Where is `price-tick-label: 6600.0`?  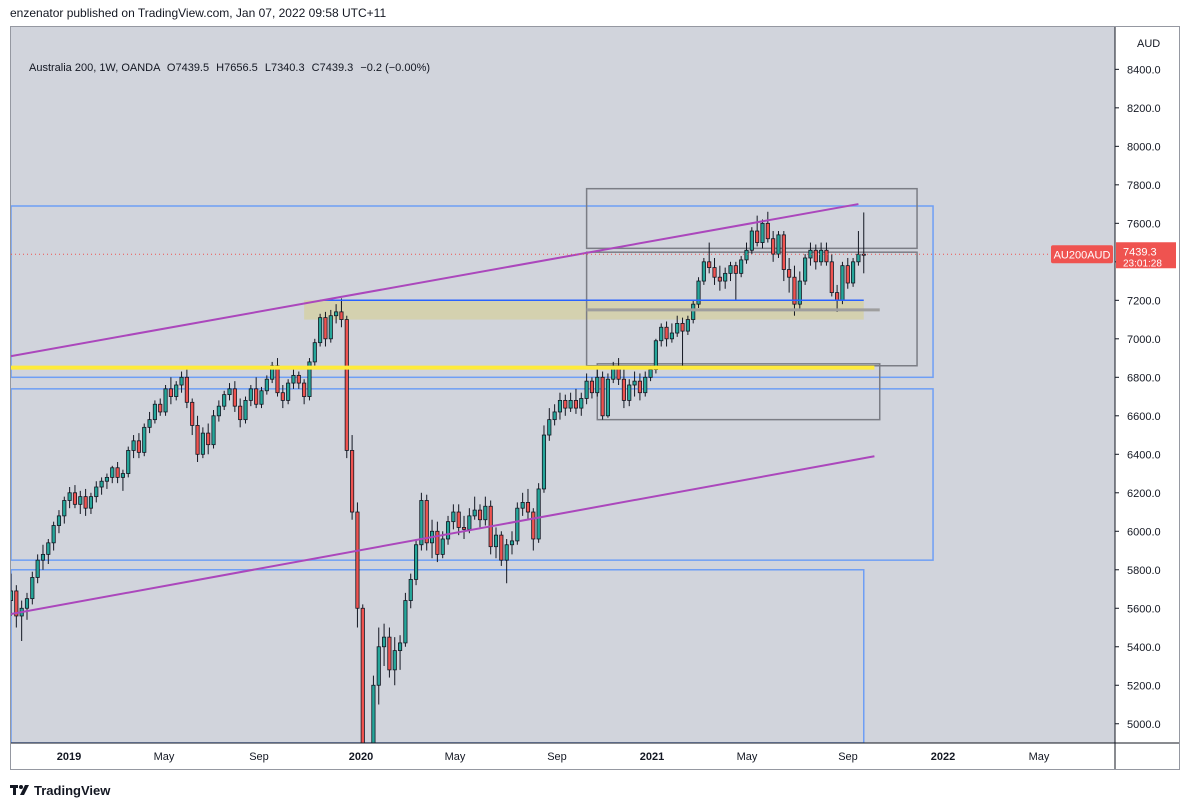 price-tick-label: 6600.0 is located at coordinates (1144, 417).